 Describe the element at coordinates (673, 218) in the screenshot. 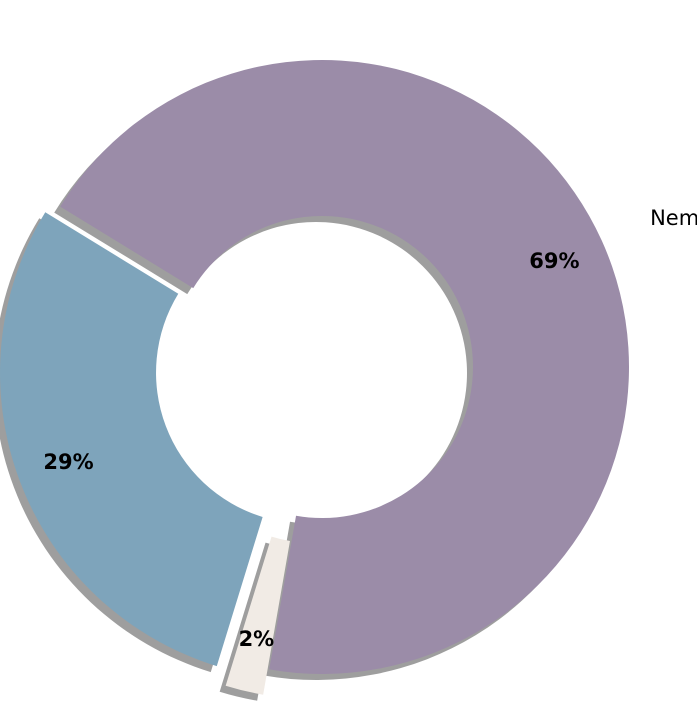

I see `category-label-nem: Nem` at that location.